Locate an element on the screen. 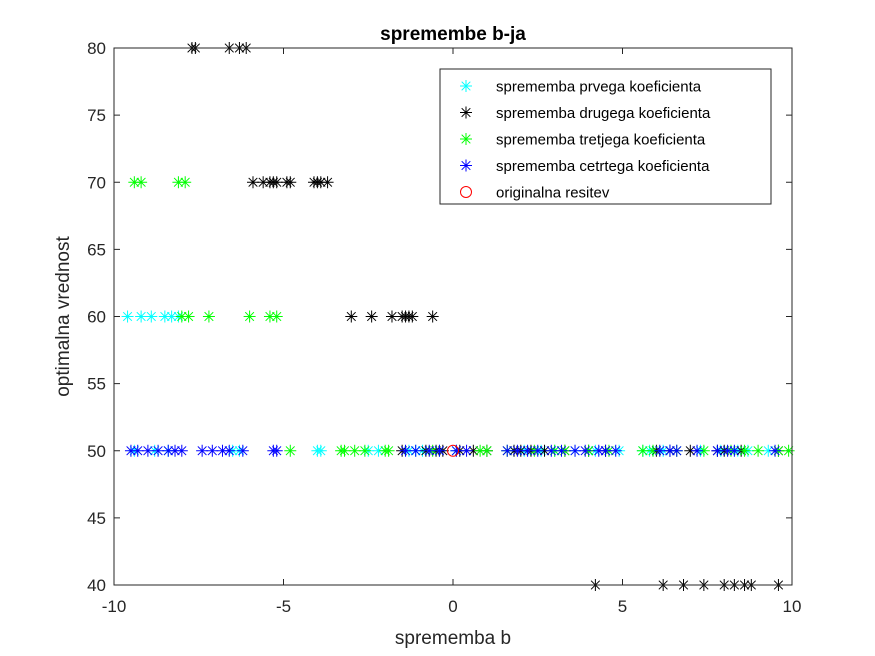 The width and height of the screenshot is (875, 656). legend-box is located at coordinates (605, 136).